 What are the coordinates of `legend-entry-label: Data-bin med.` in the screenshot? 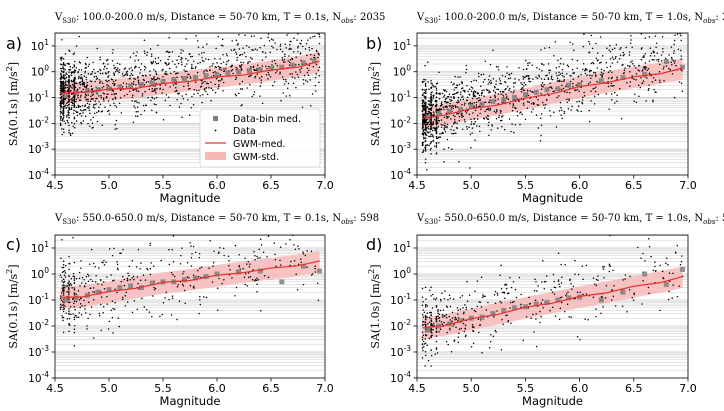 It's located at (267, 119).